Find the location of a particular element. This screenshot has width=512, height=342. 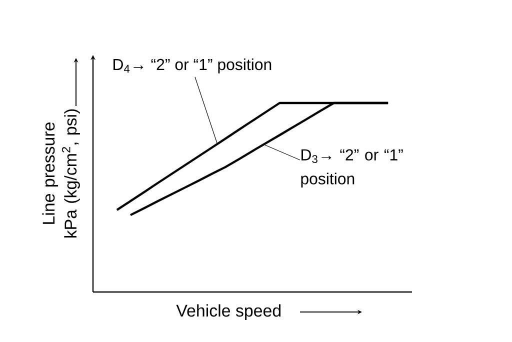

x-axis-title: Vehicle speed is located at coordinates (228, 312).